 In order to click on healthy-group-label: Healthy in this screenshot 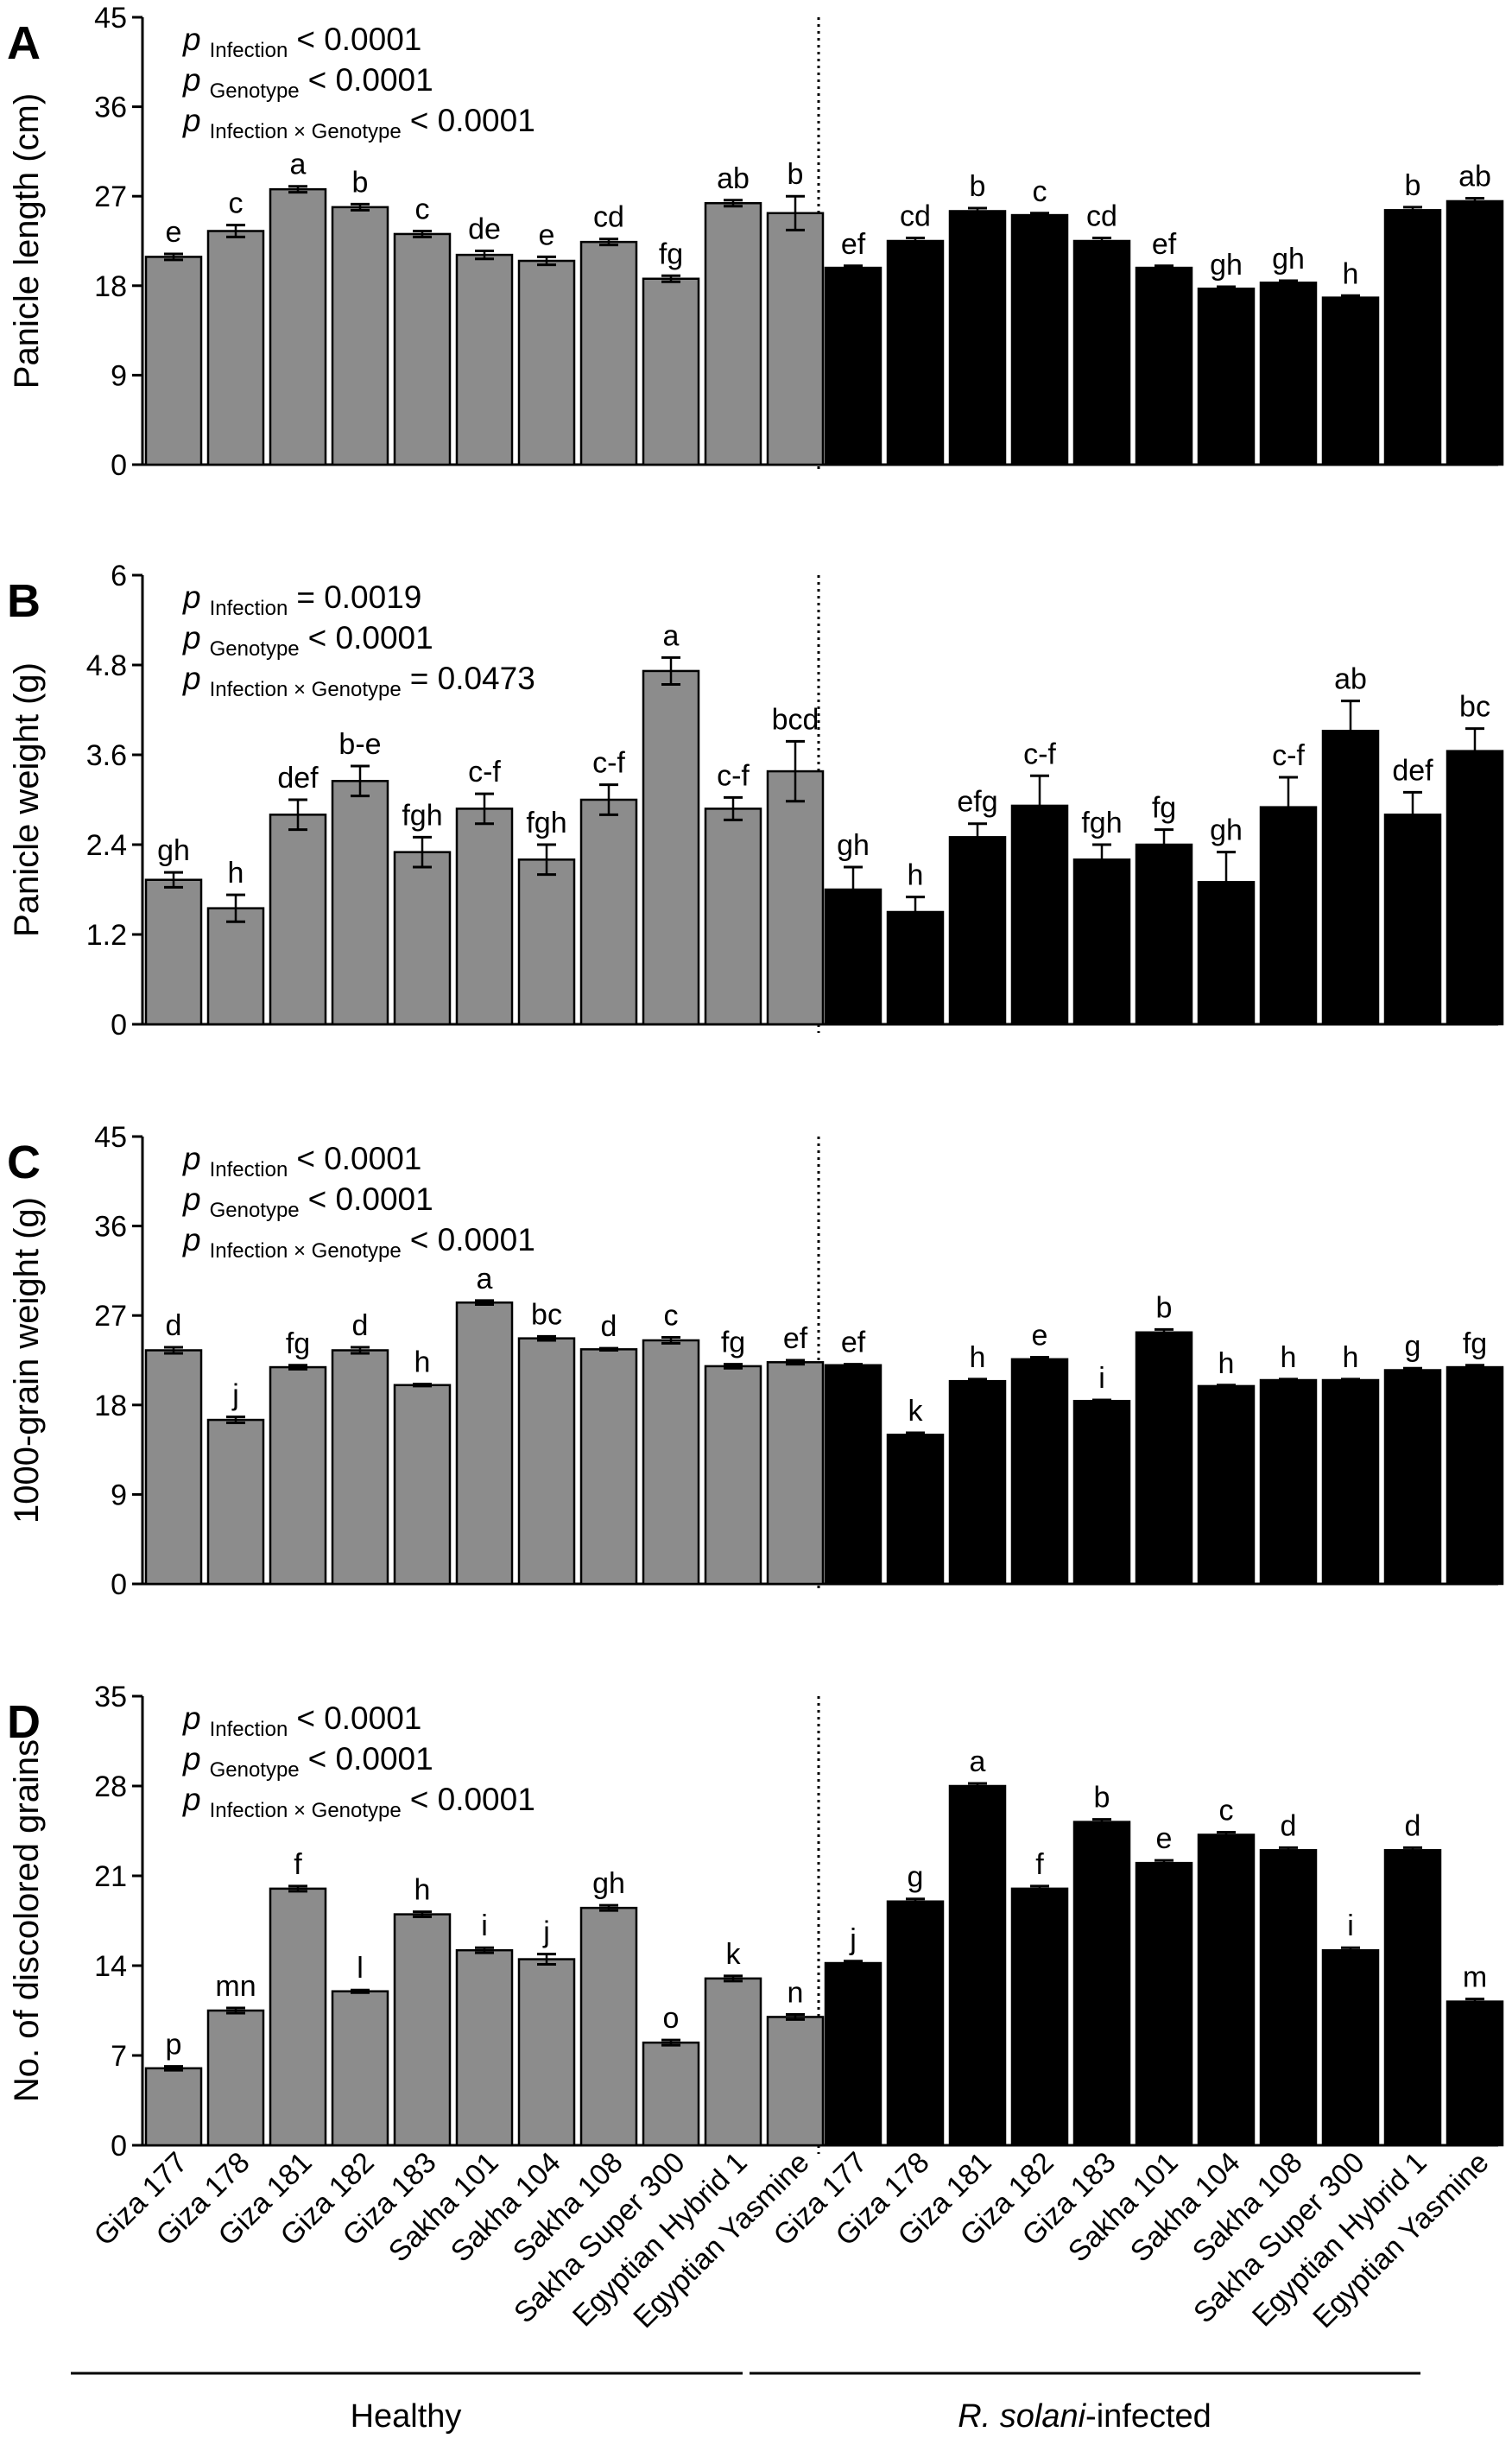, I will do `click(406, 2416)`.